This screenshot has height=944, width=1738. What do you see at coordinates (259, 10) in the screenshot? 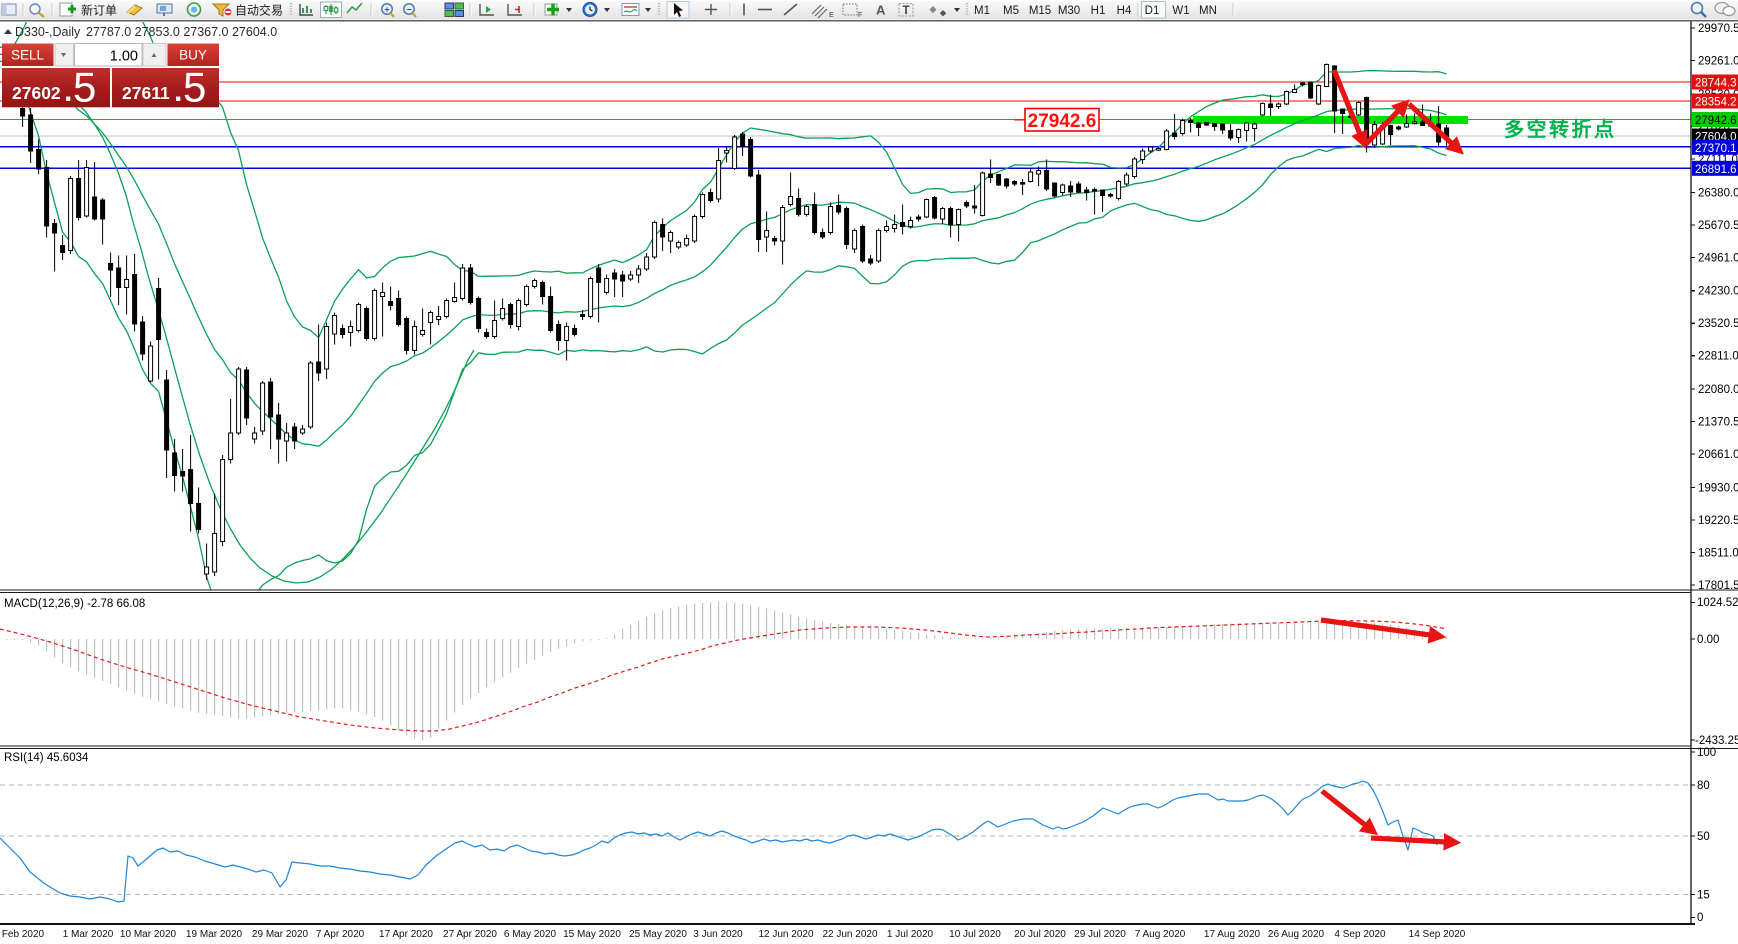
I see `svg-text: 自动交易` at bounding box center [259, 10].